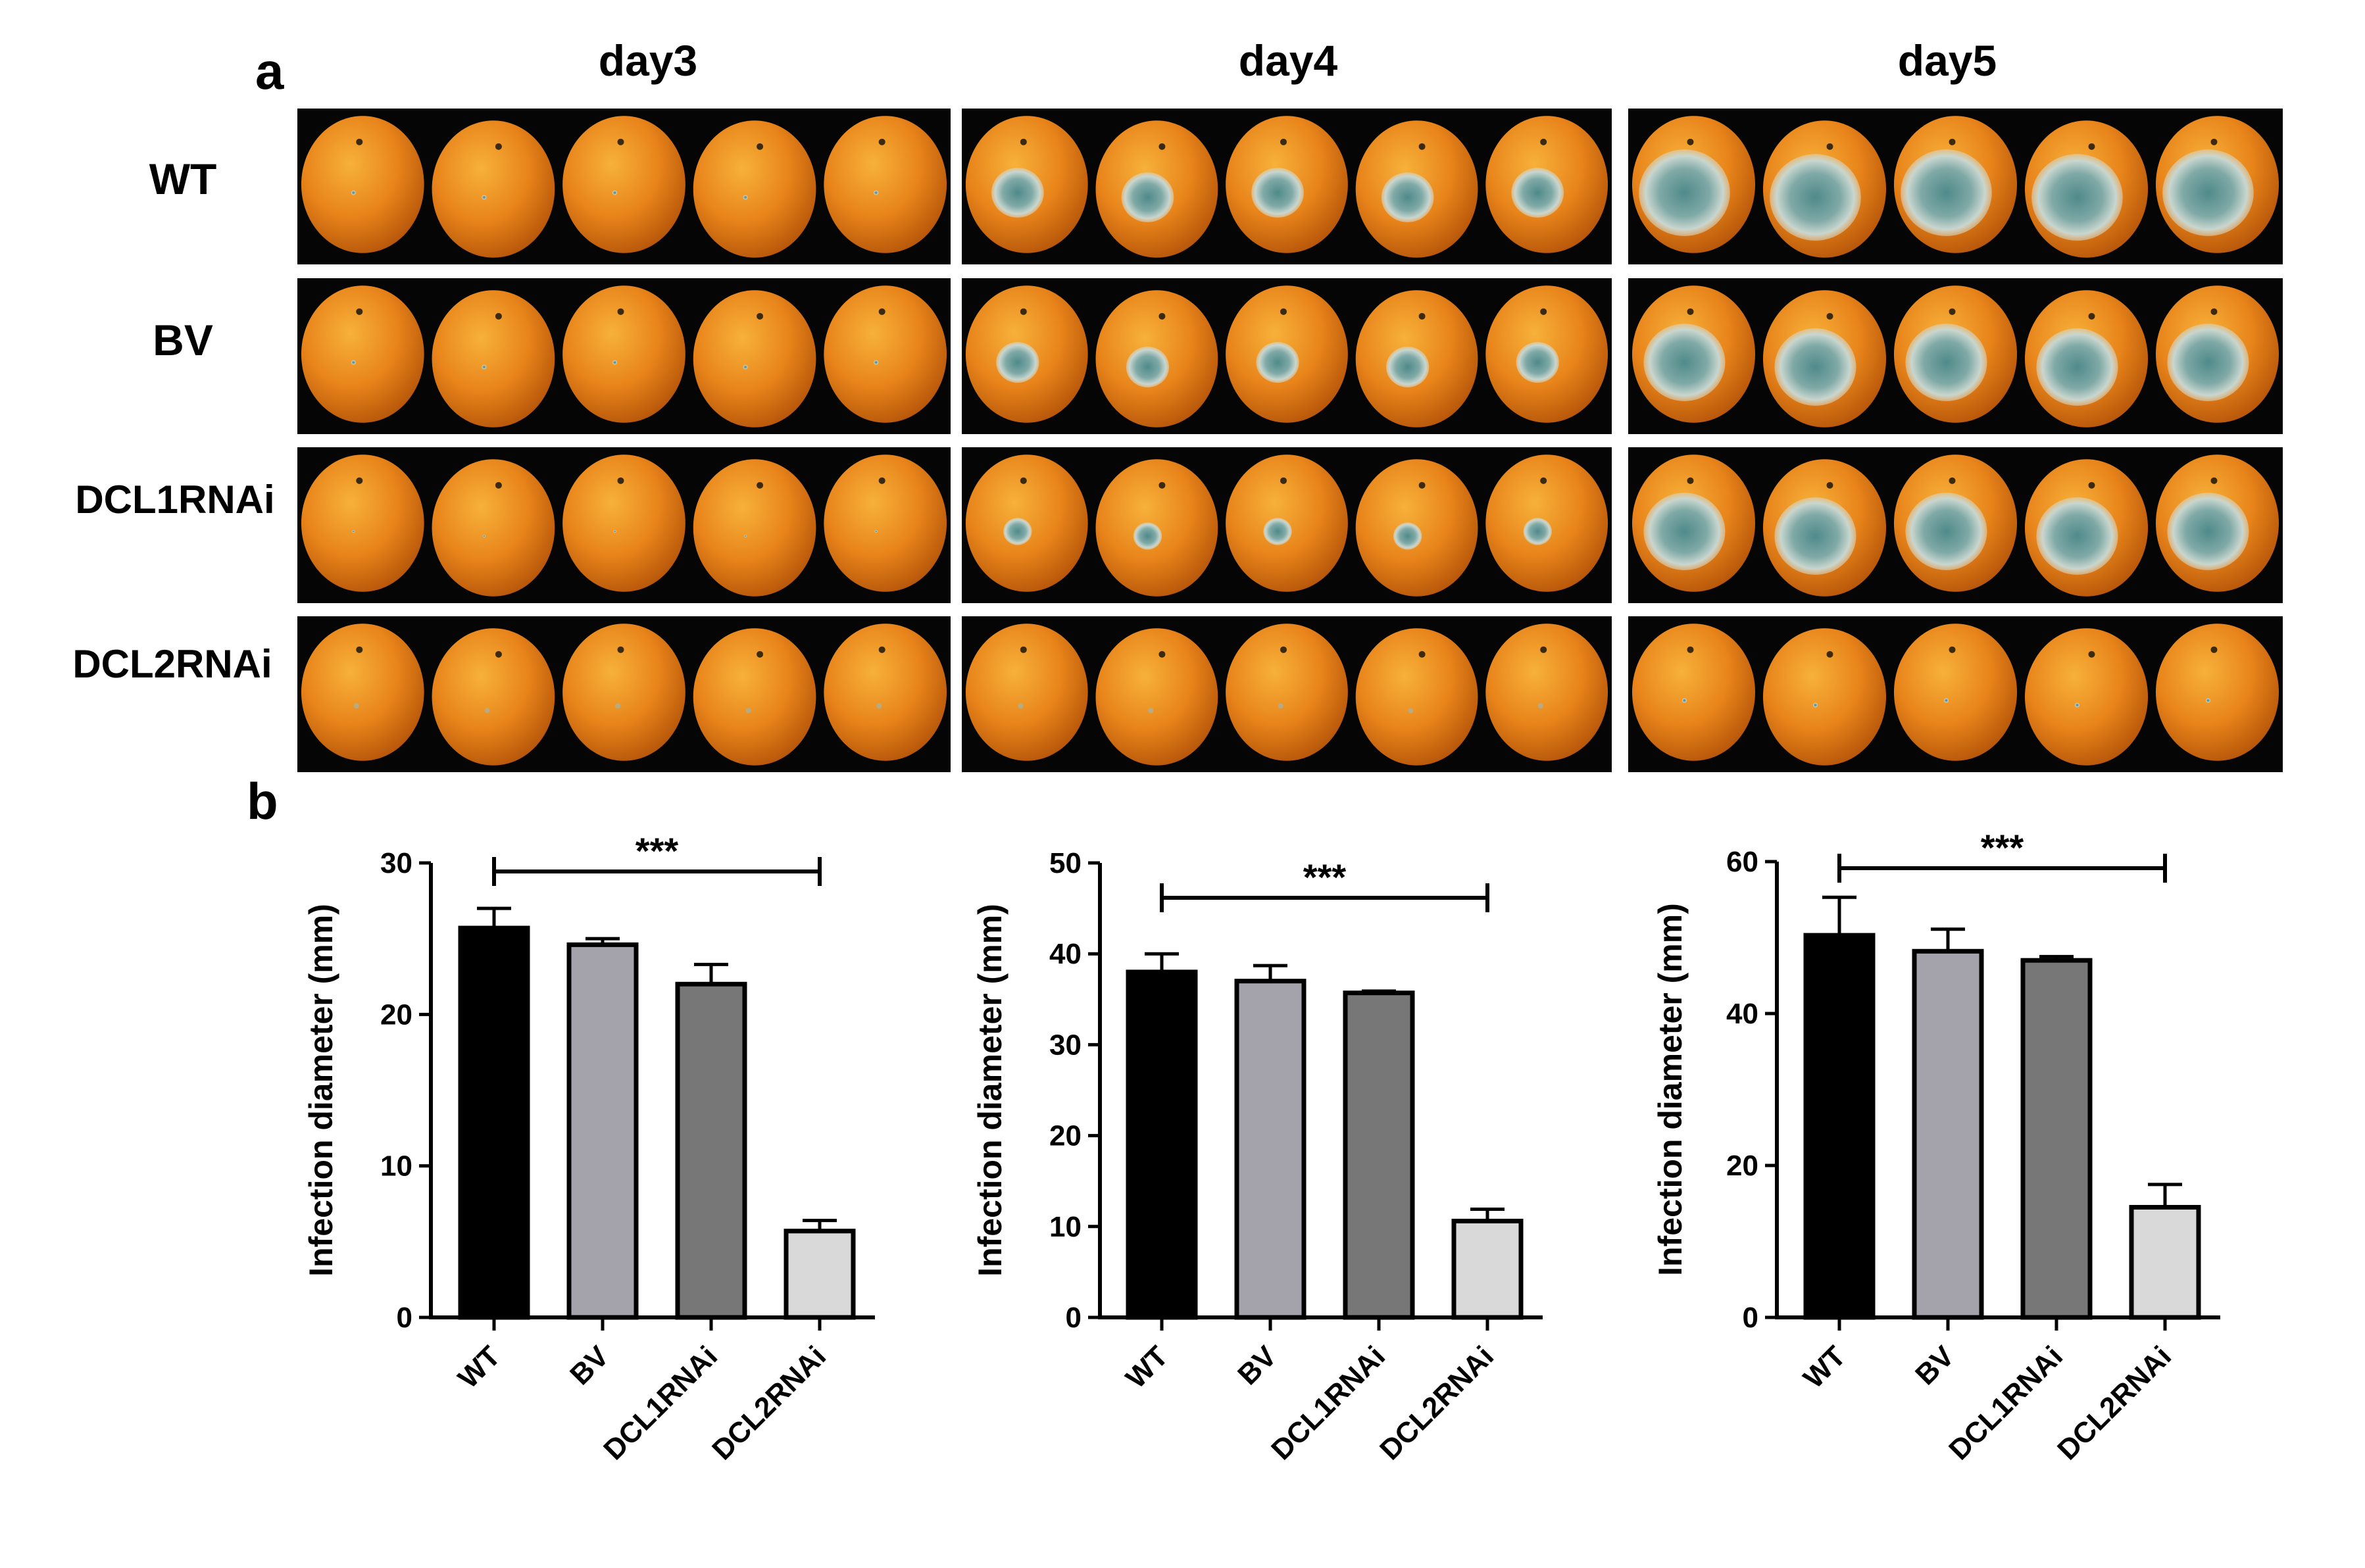  I want to click on photo-cell-dcl2rnai-day3, so click(624, 694).